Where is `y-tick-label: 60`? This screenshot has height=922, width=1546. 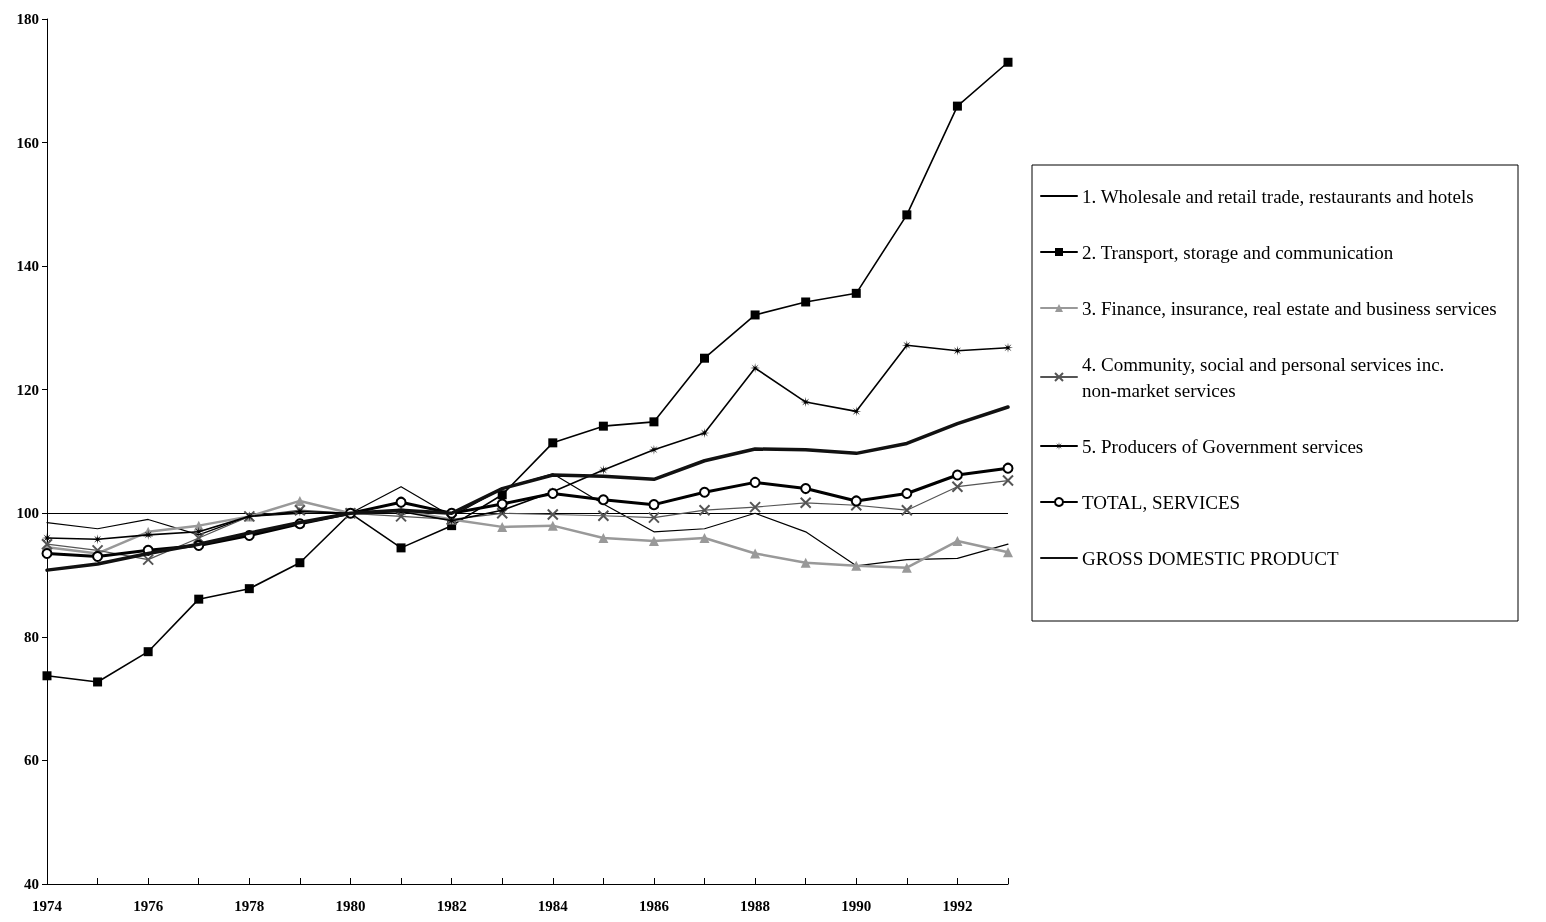 y-tick-label: 60 is located at coordinates (31, 760).